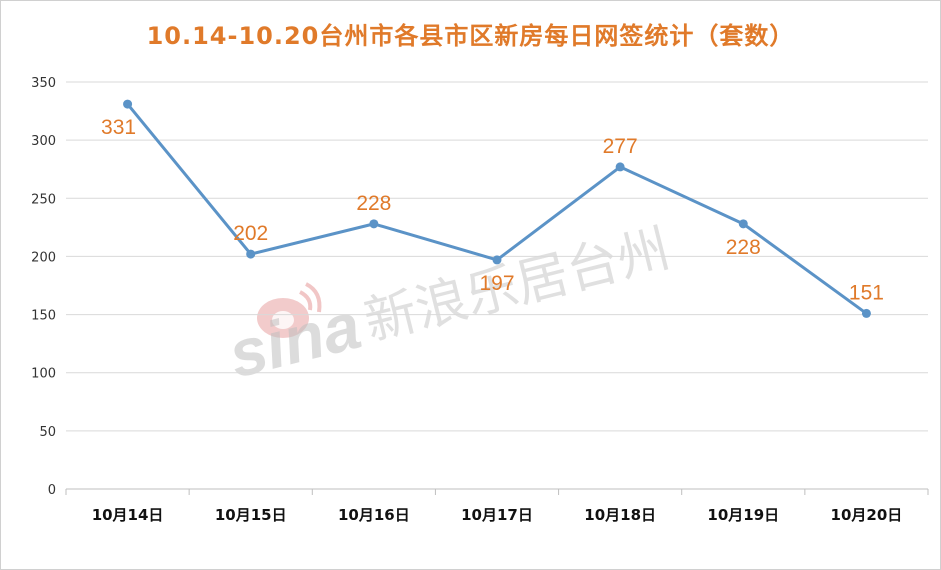  Describe the element at coordinates (251, 515) in the screenshot. I see `x-tick-label: 10月15日` at that location.